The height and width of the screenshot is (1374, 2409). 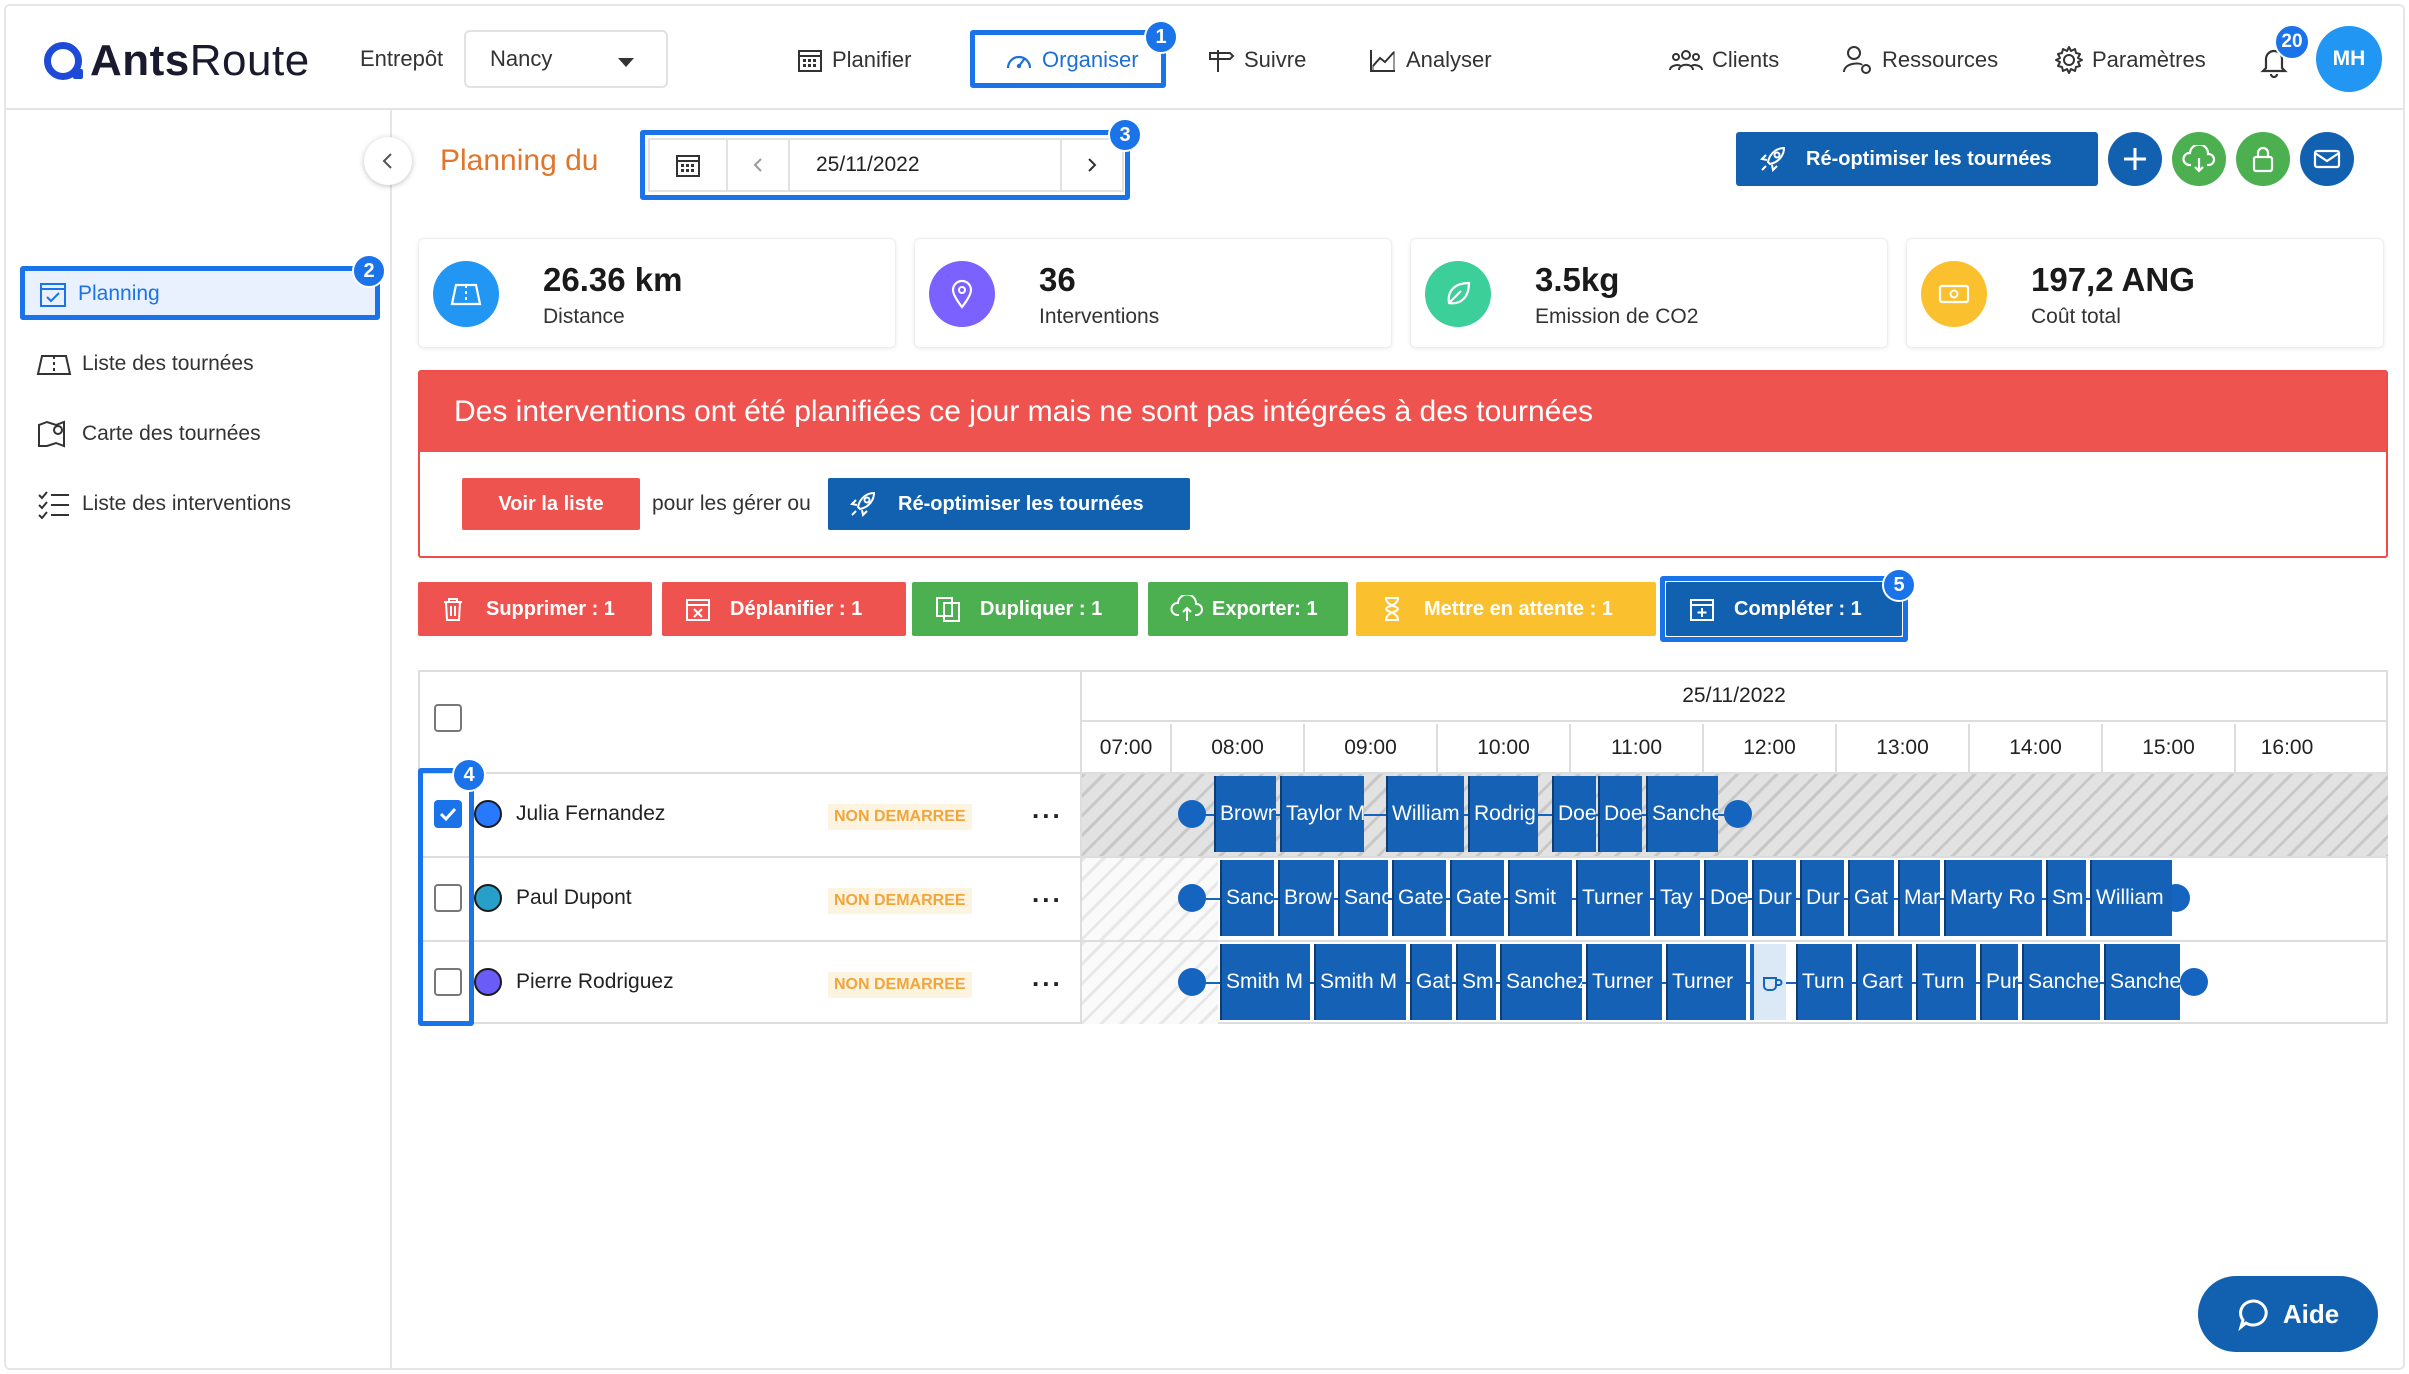 I want to click on reoptimize-label: Ré-optimiser les tournées, so click(x=1021, y=503).